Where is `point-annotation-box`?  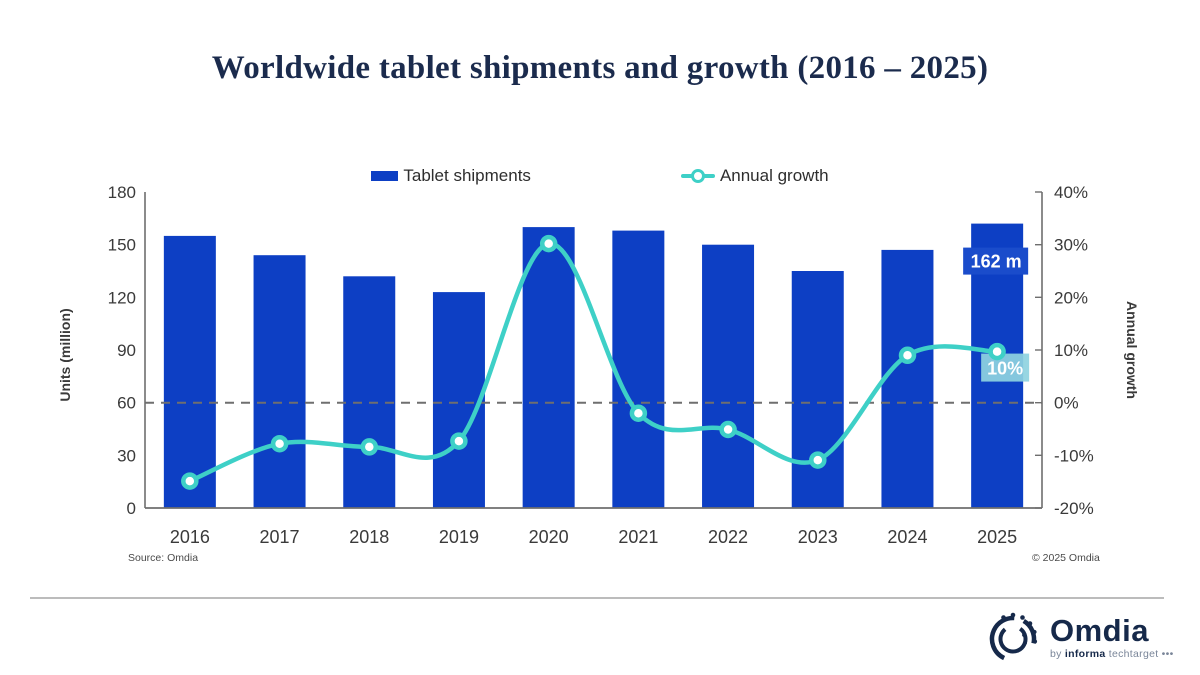 point-annotation-box is located at coordinates (1005, 367).